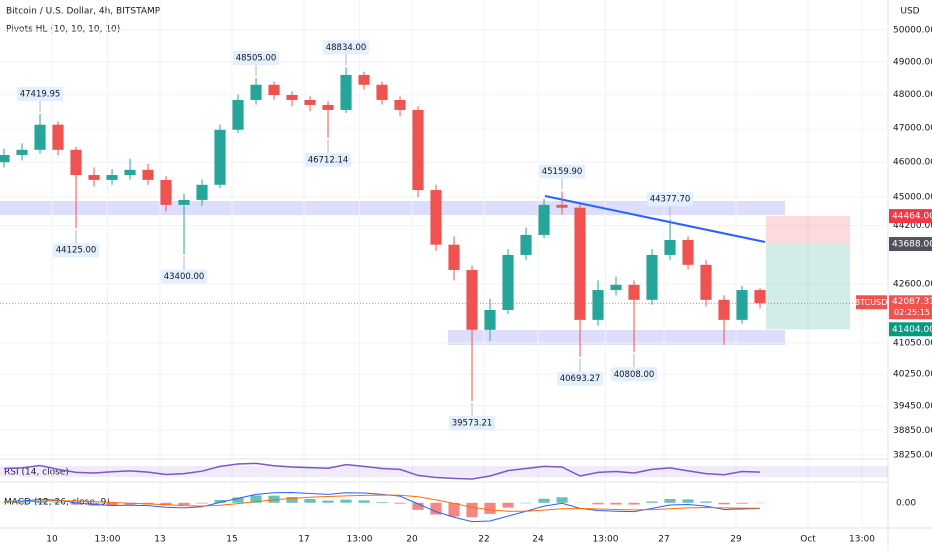 Image resolution: width=932 pixels, height=550 pixels. Describe the element at coordinates (538, 540) in the screenshot. I see `x-tick-label: 24` at that location.